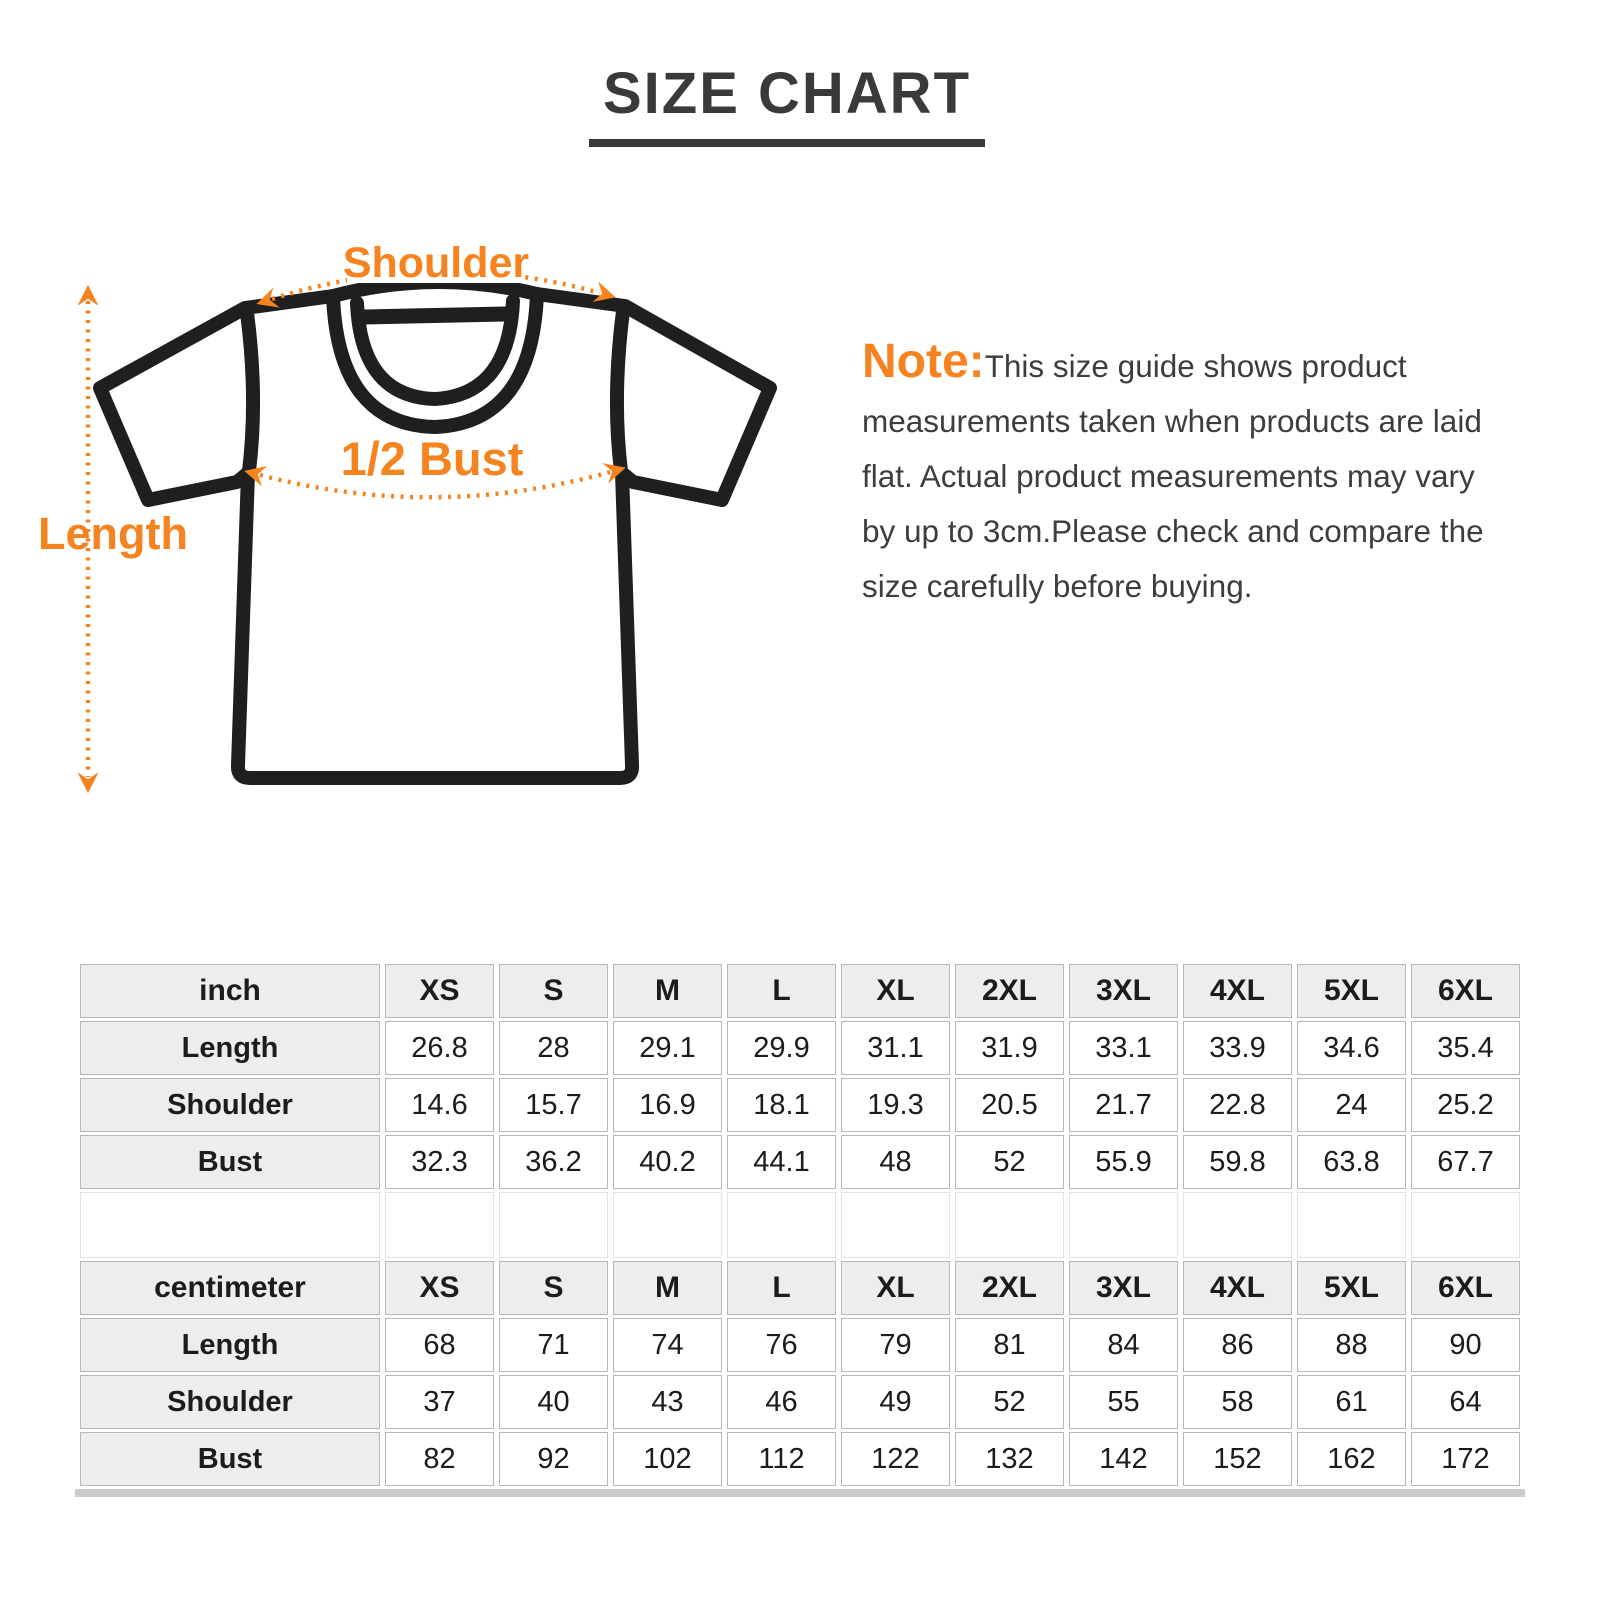 This screenshot has width=1600, height=1600. What do you see at coordinates (439, 1162) in the screenshot?
I see `measurement-value-cell: 32.3` at bounding box center [439, 1162].